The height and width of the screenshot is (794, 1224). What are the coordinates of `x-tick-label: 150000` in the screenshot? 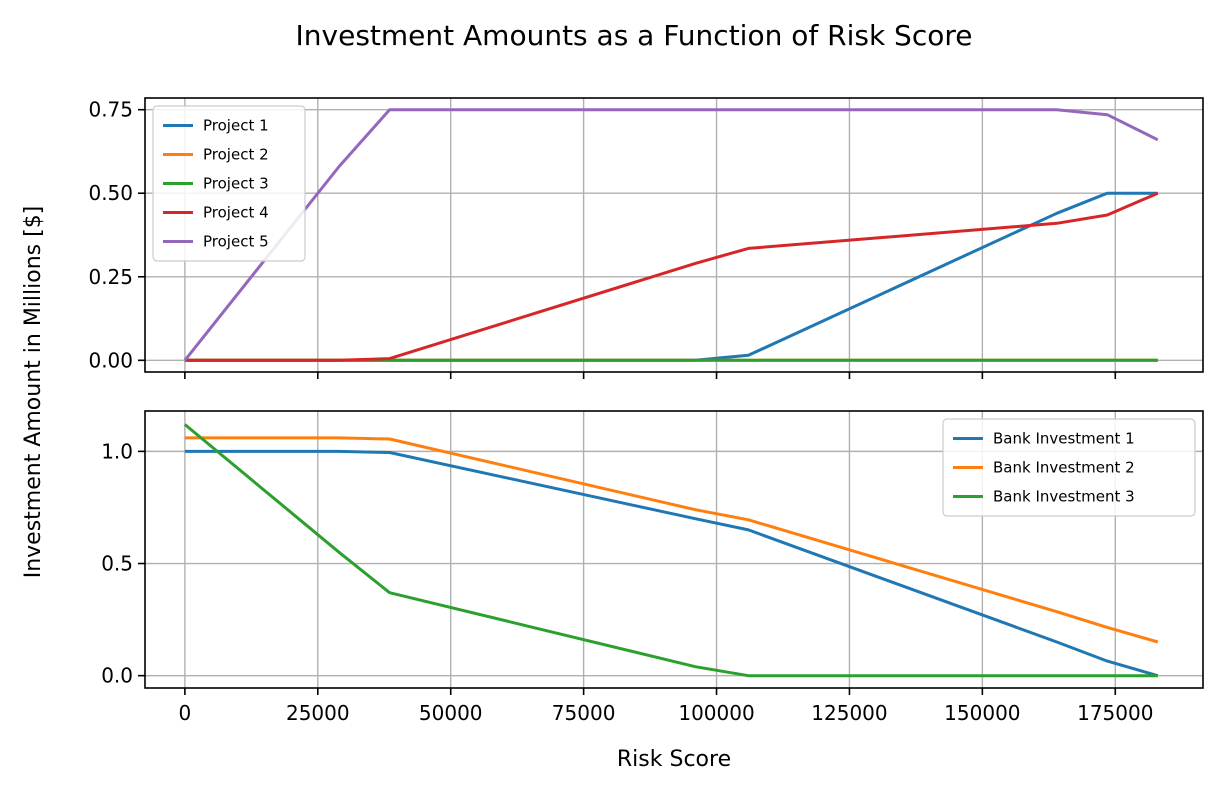 It's located at (982, 713).